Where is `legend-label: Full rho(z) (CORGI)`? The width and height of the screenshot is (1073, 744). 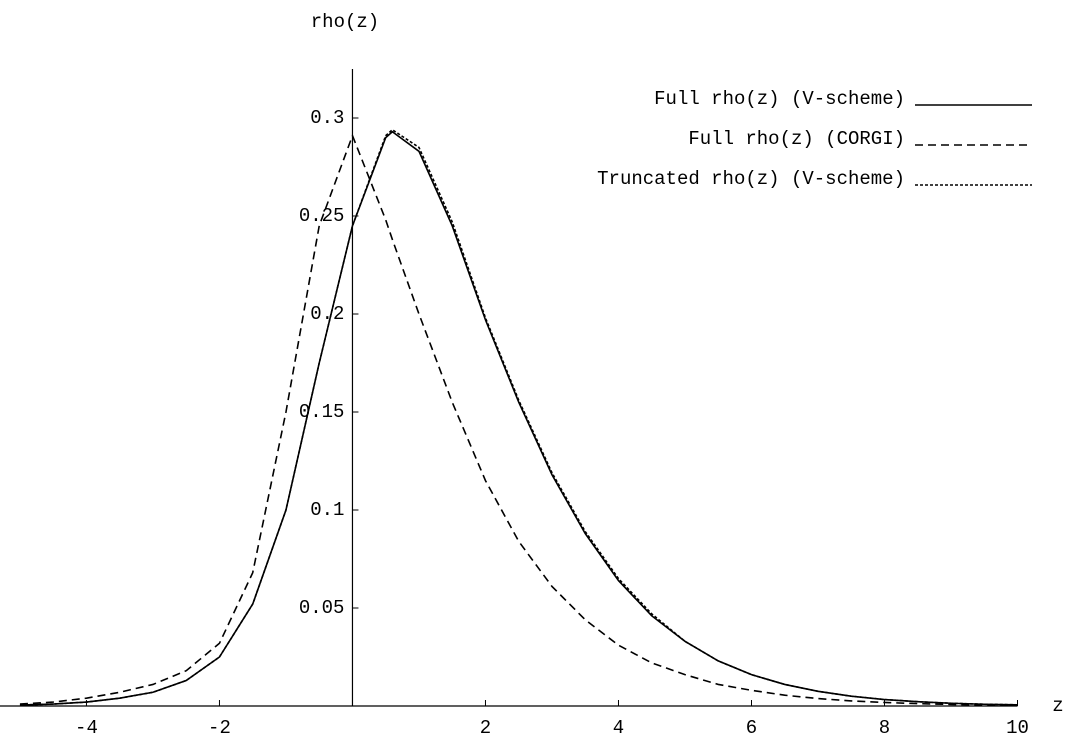
legend-label: Full rho(z) (CORGI) is located at coordinates (796, 139).